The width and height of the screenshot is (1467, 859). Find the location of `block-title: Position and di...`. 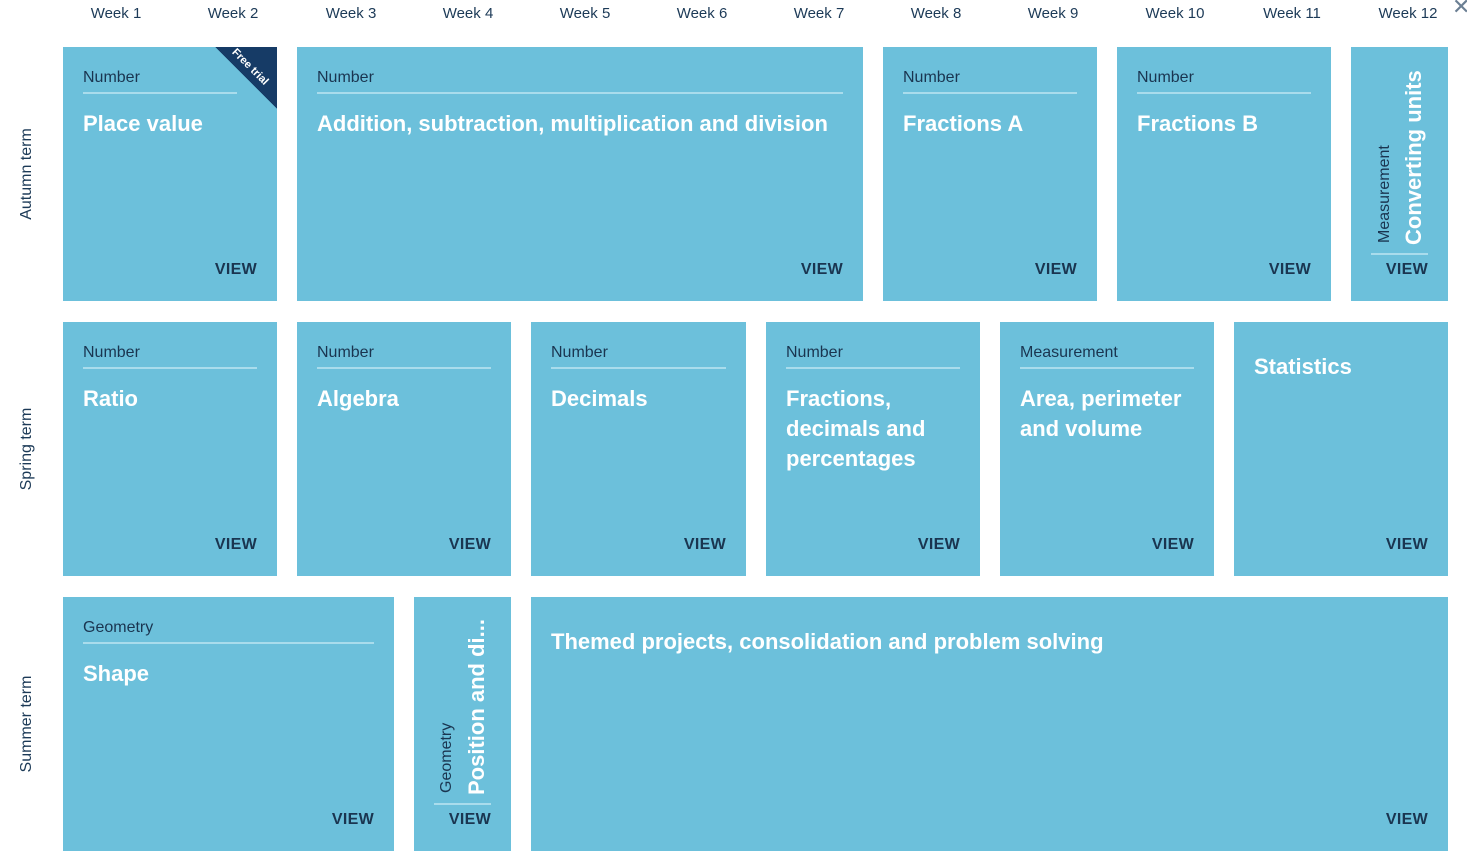

block-title: Position and di... is located at coordinates (476, 707).